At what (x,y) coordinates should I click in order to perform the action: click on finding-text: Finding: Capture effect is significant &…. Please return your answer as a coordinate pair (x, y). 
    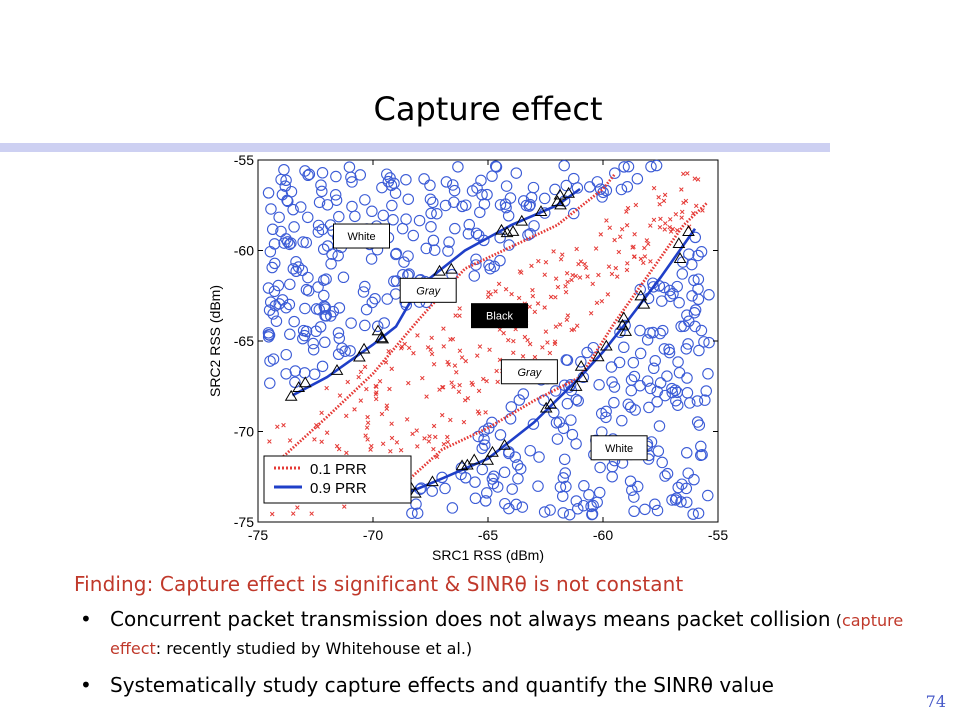
    Looking at the image, I should click on (379, 584).